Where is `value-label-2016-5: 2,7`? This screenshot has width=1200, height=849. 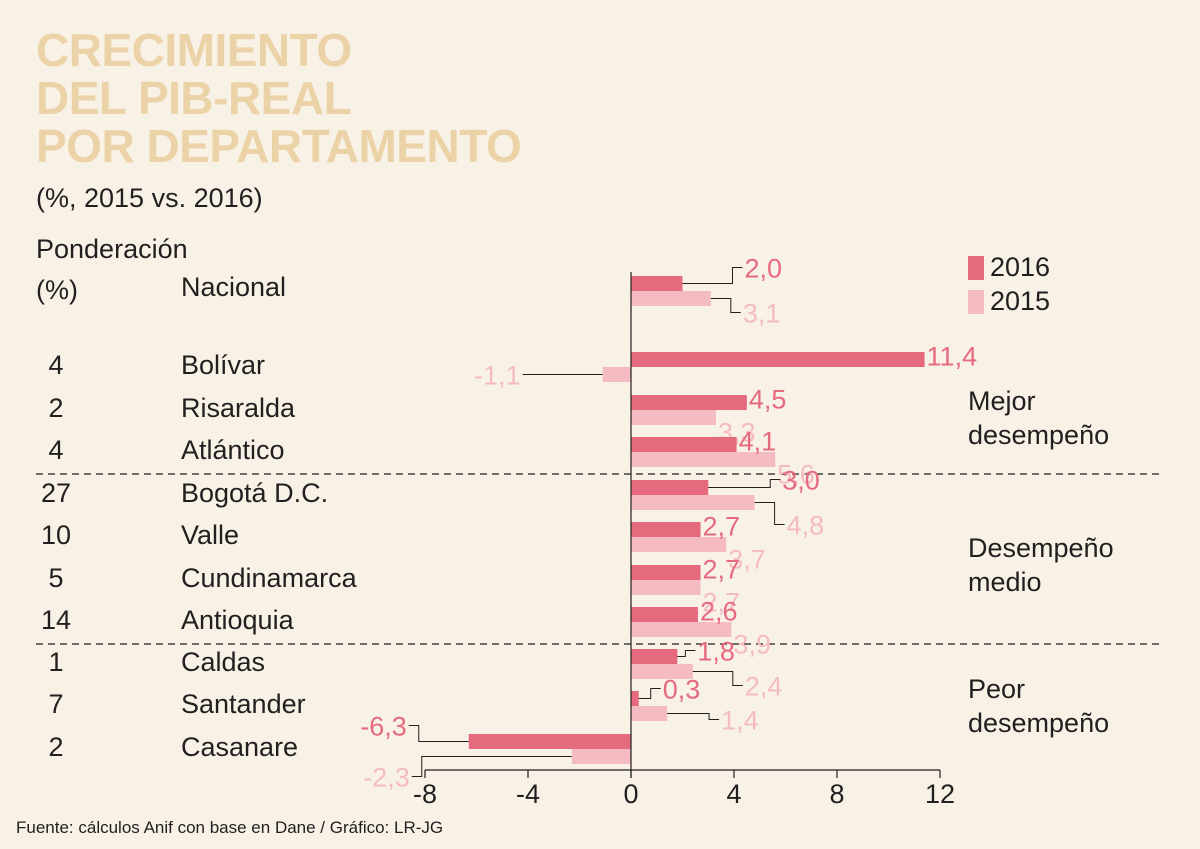
value-label-2016-5: 2,7 is located at coordinates (722, 527).